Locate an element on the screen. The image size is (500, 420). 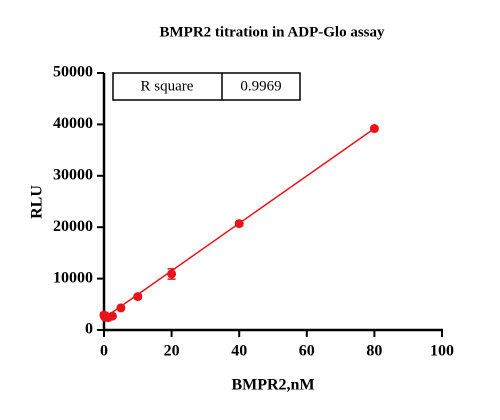
y-axis-label: RLU is located at coordinates (37, 202).